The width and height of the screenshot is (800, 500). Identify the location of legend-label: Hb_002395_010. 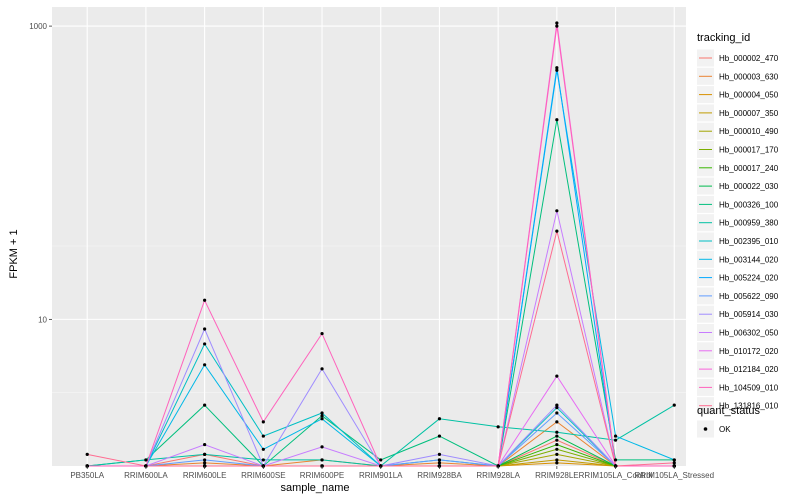
(749, 241).